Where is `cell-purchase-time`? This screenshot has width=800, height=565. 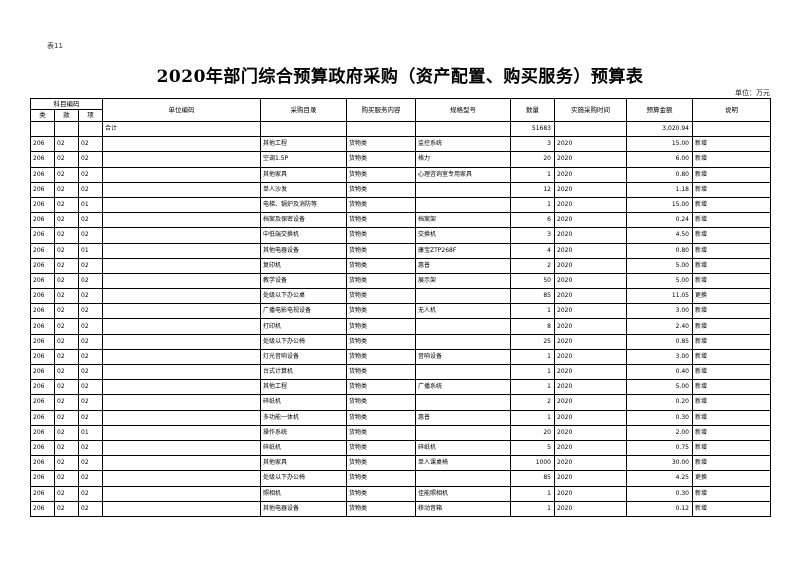
cell-purchase-time is located at coordinates (590, 129).